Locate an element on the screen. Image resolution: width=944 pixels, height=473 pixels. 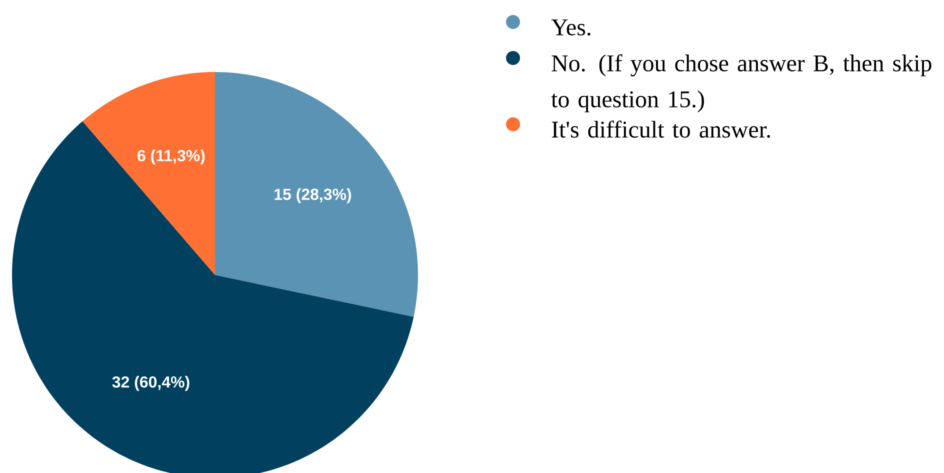
data-label: 6 (11,3%) is located at coordinates (171, 157).